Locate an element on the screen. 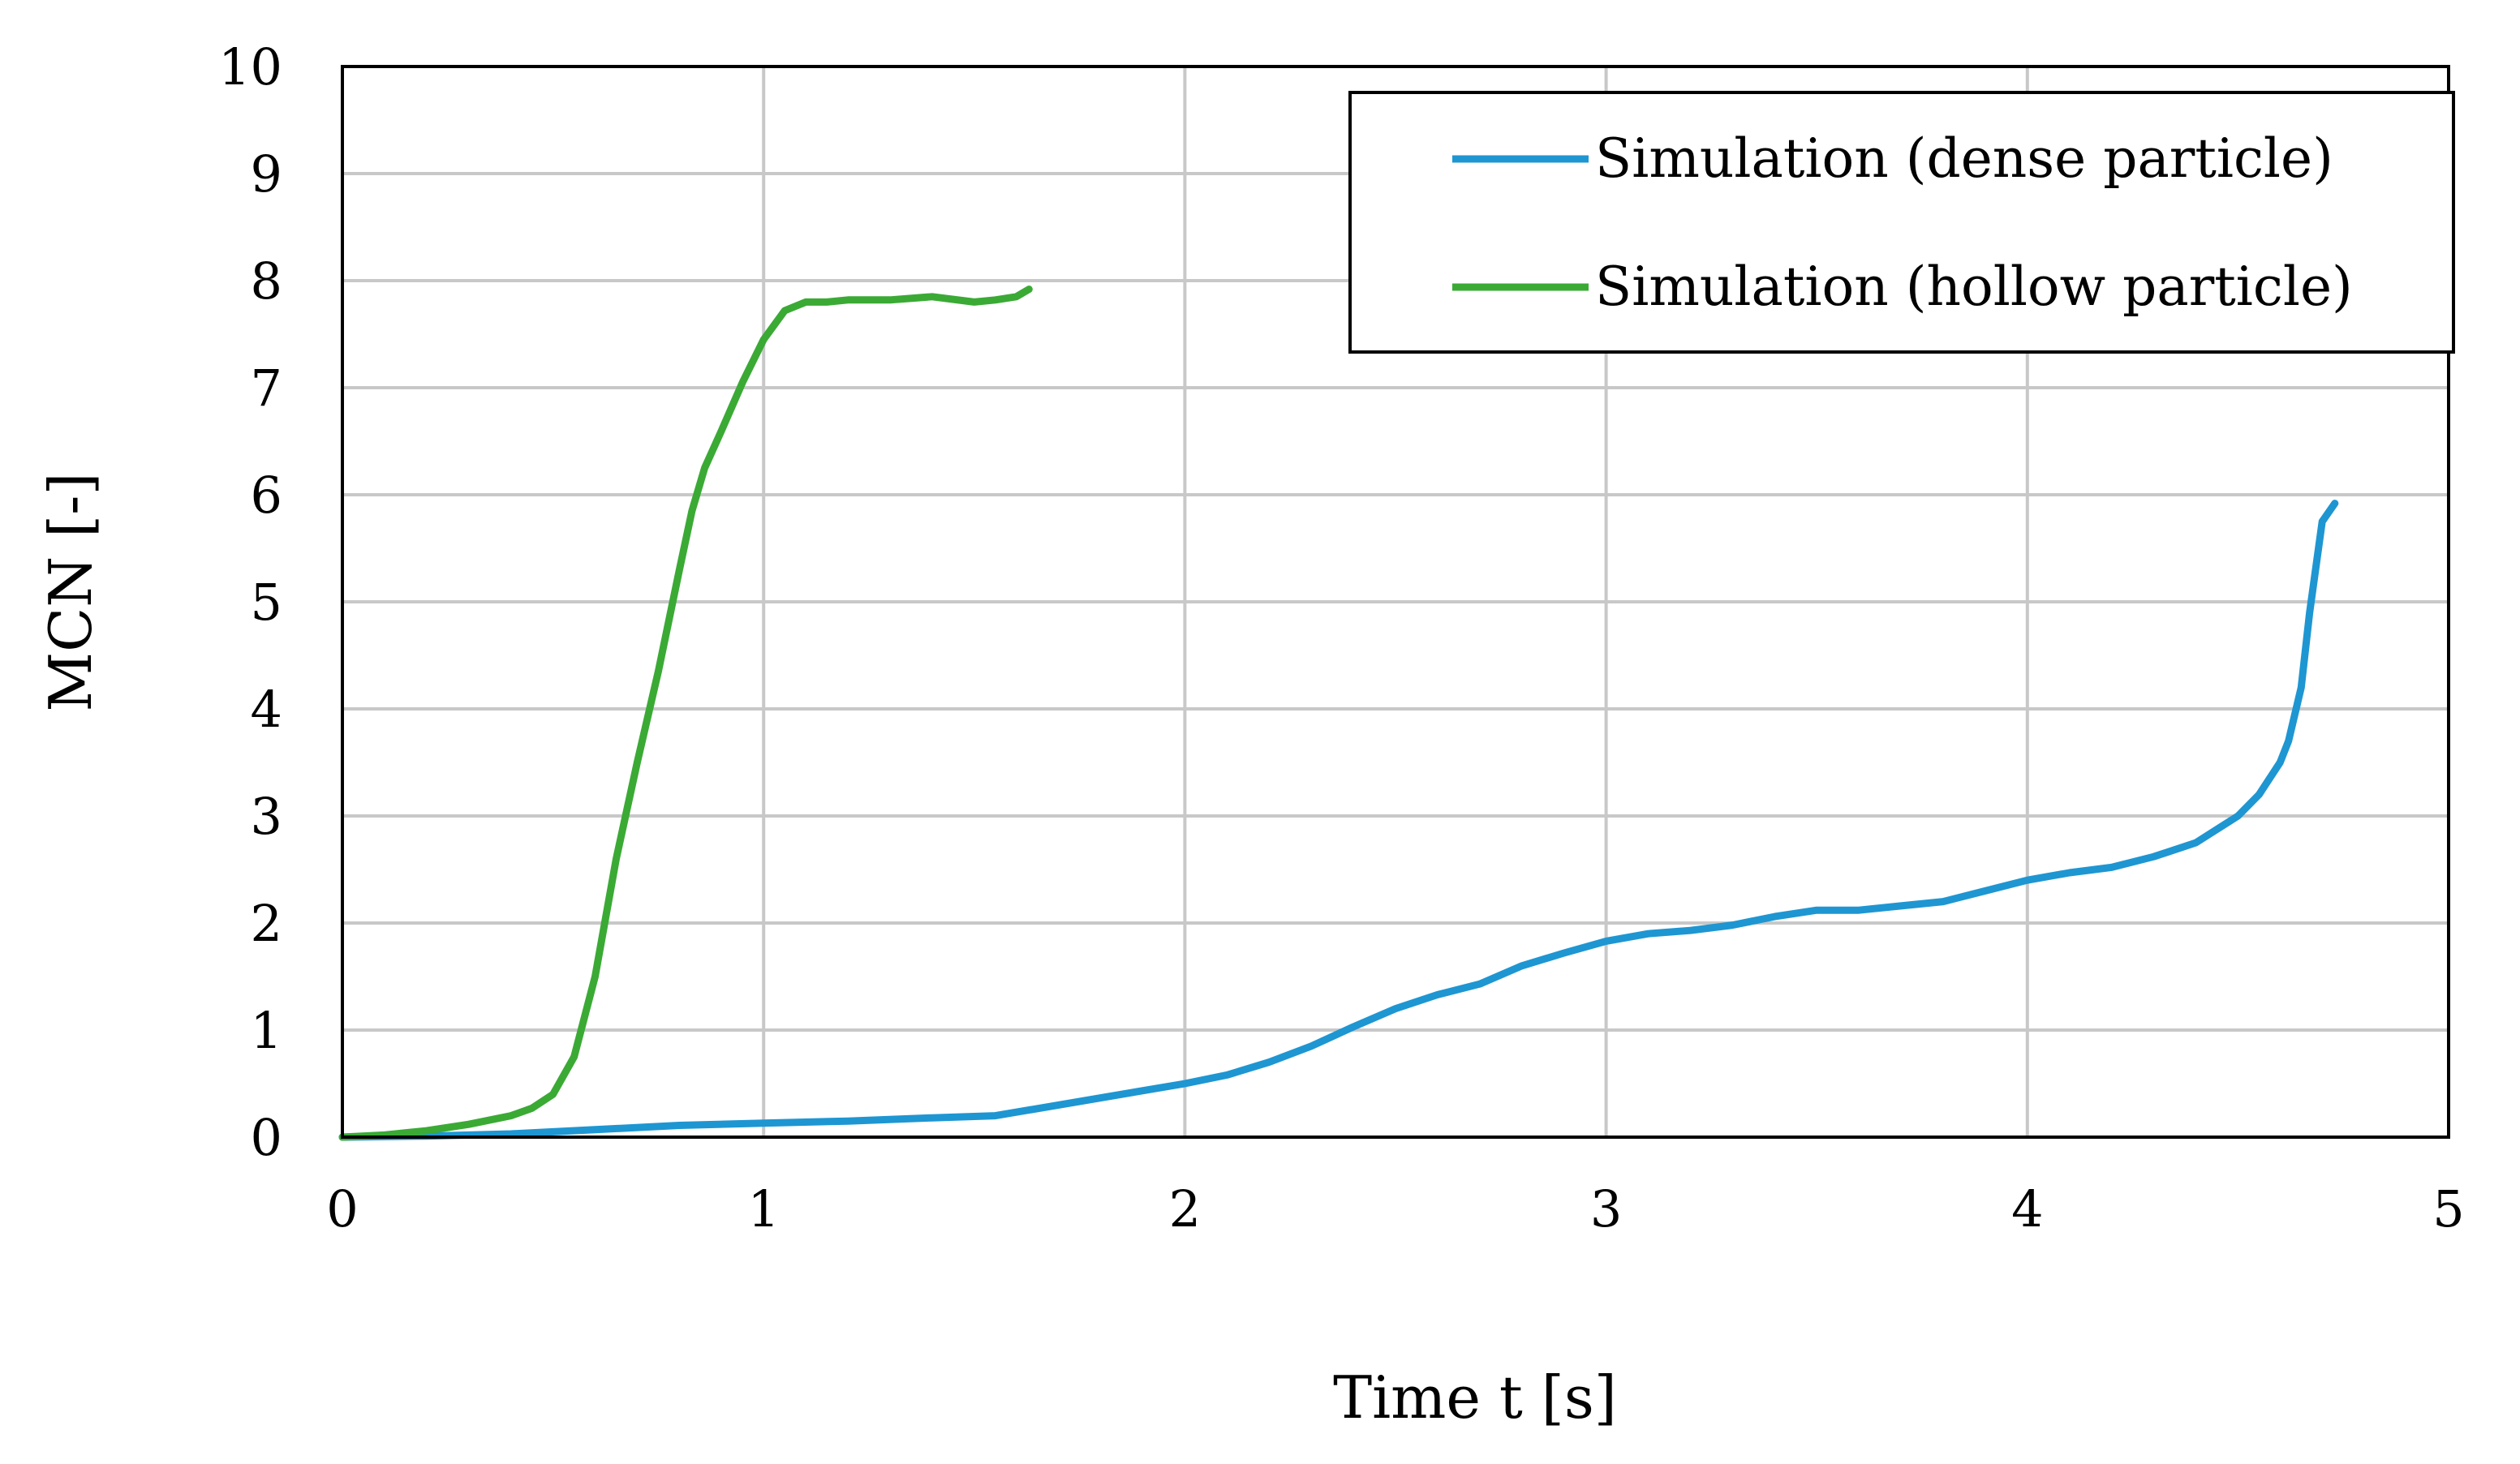 Image resolution: width=2520 pixels, height=1464 pixels. y-tick-label: 4 is located at coordinates (266, 710).